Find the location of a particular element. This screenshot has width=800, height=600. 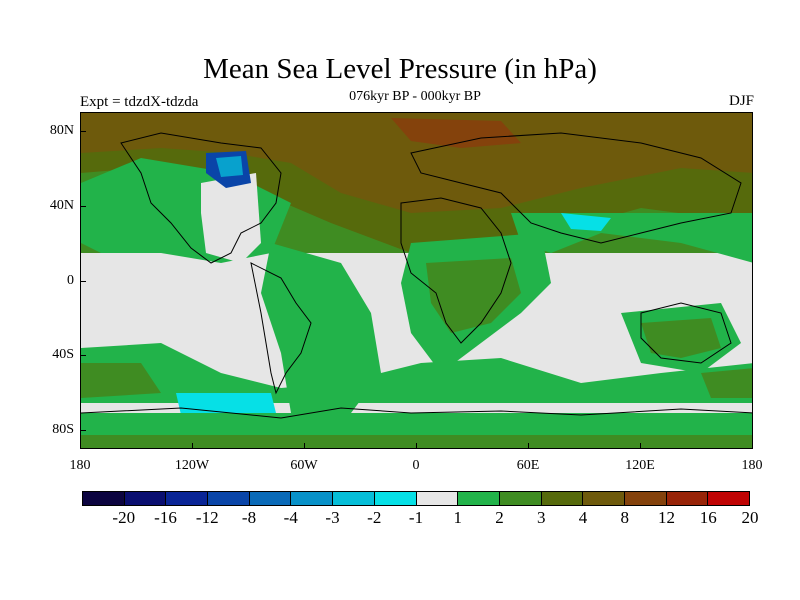

lon-label-0: 0 is located at coordinates (416, 465).